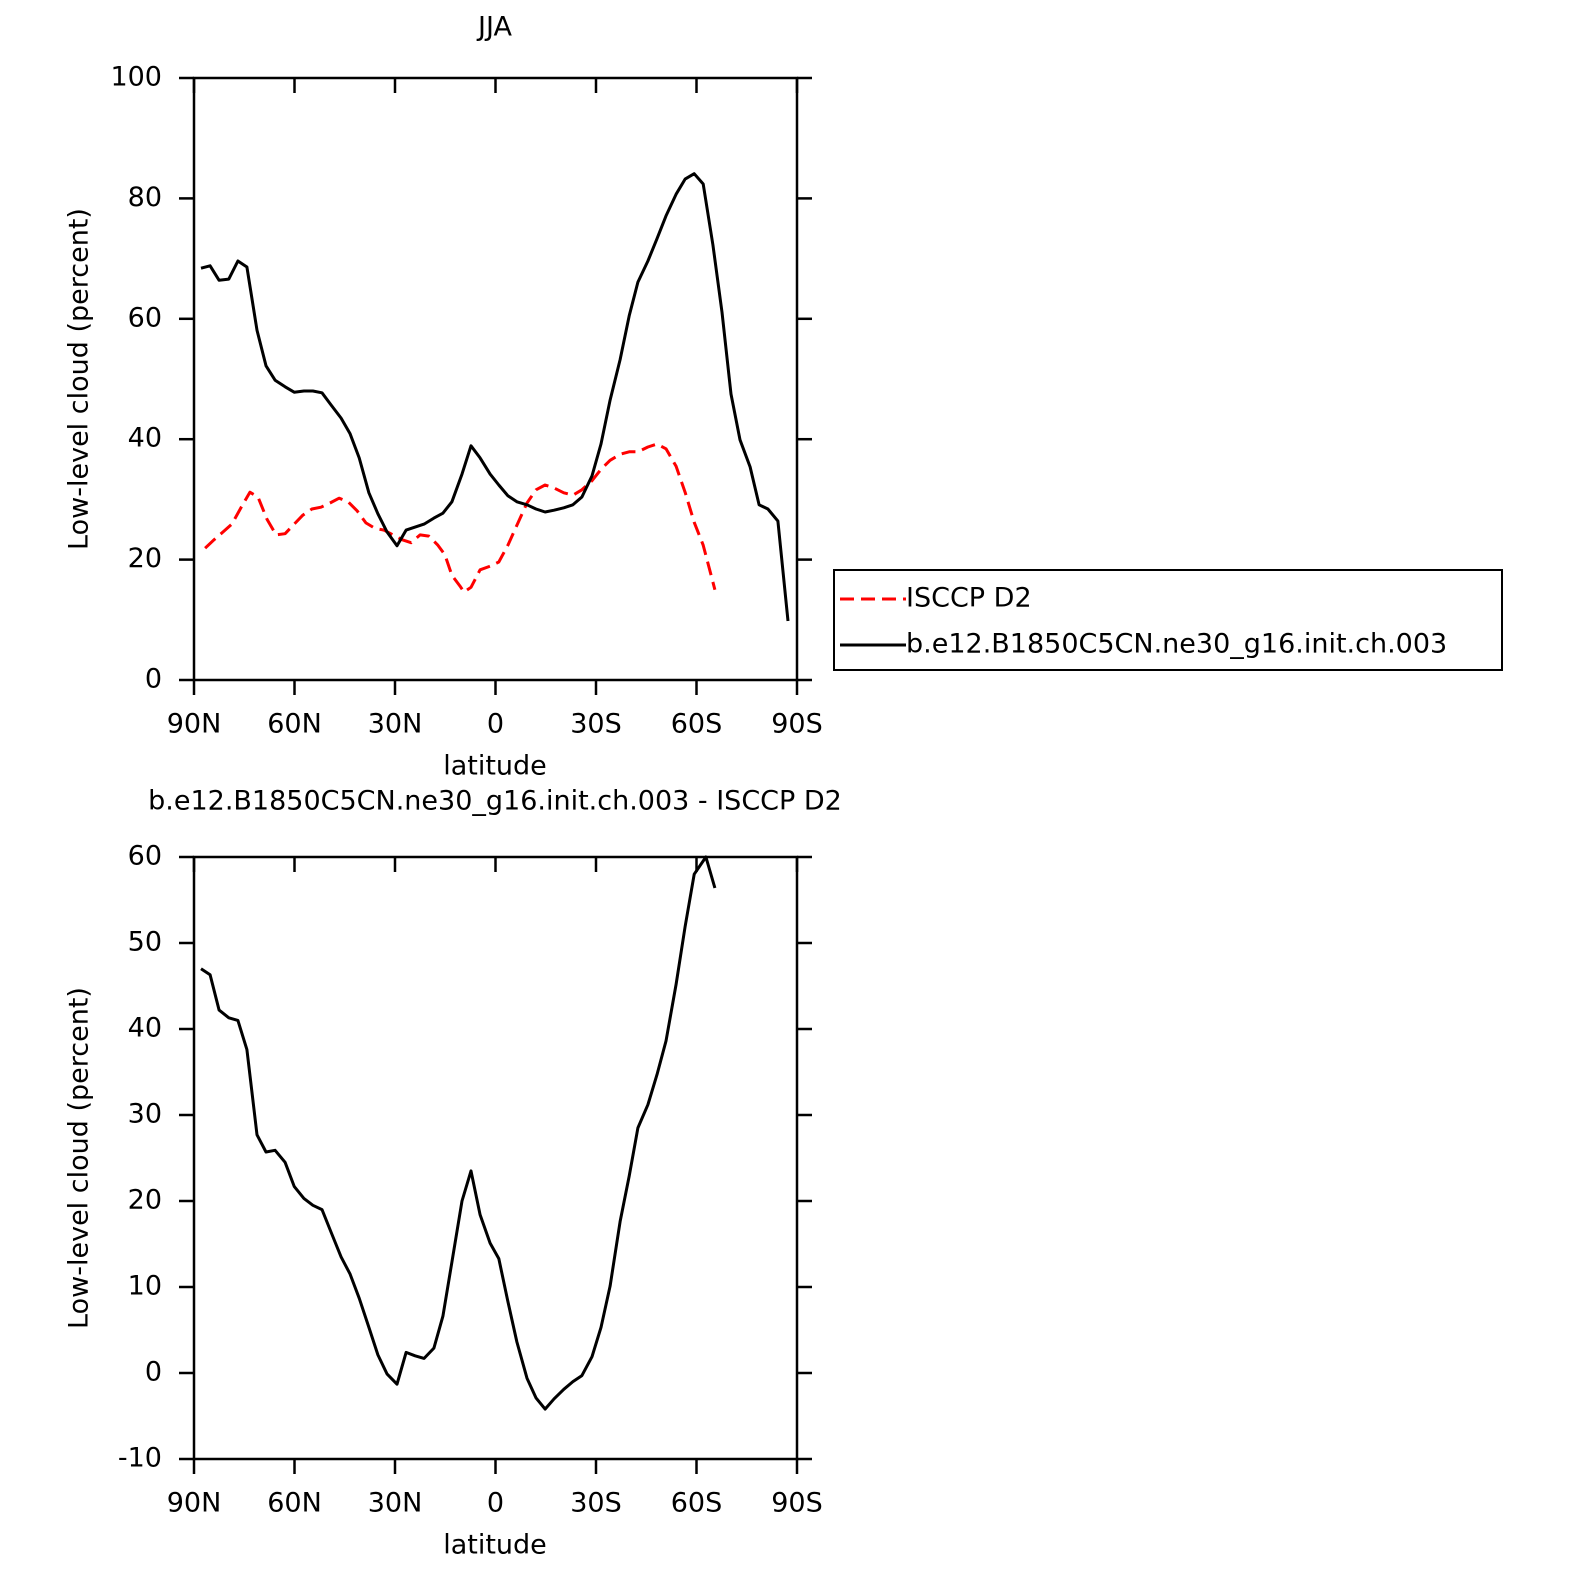 The image size is (1569, 1569). I want to click on y-tick-label: 80, so click(145, 197).